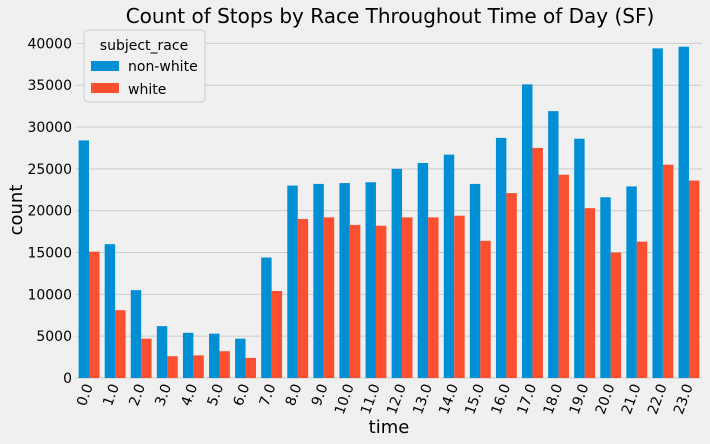 This screenshot has width=710, height=444. I want to click on bar-non-white-15.0, so click(475, 280).